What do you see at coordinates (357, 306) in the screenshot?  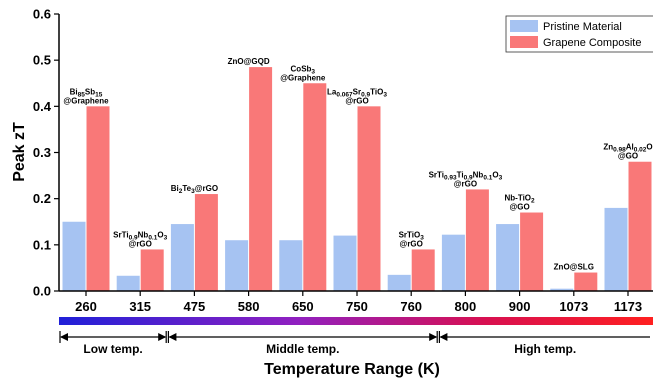 I see `x-tick-label: 750` at bounding box center [357, 306].